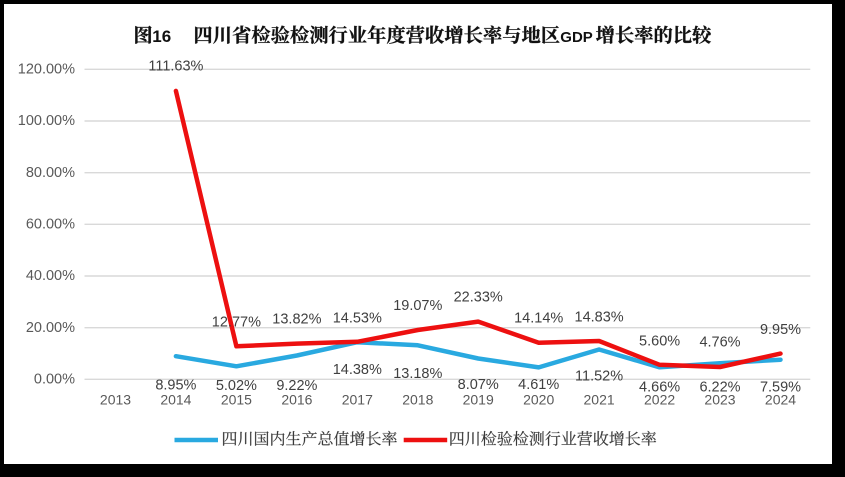 The height and width of the screenshot is (477, 845). Describe the element at coordinates (115, 400) in the screenshot. I see `svg-text: 2013` at that location.